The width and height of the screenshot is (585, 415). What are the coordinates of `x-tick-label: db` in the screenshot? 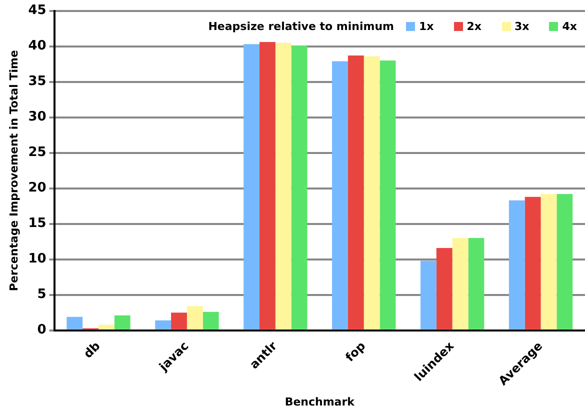 It's located at (92, 349).